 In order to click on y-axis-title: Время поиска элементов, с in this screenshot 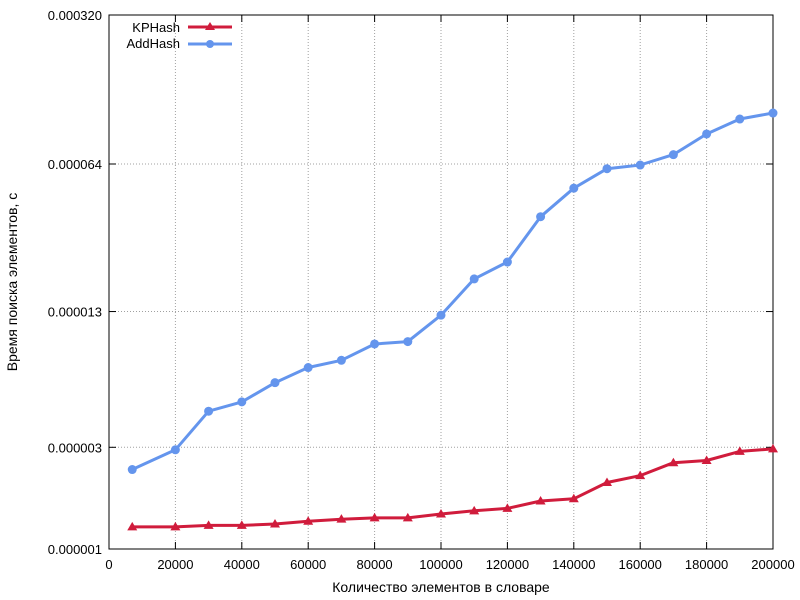, I will do `click(12, 282)`.